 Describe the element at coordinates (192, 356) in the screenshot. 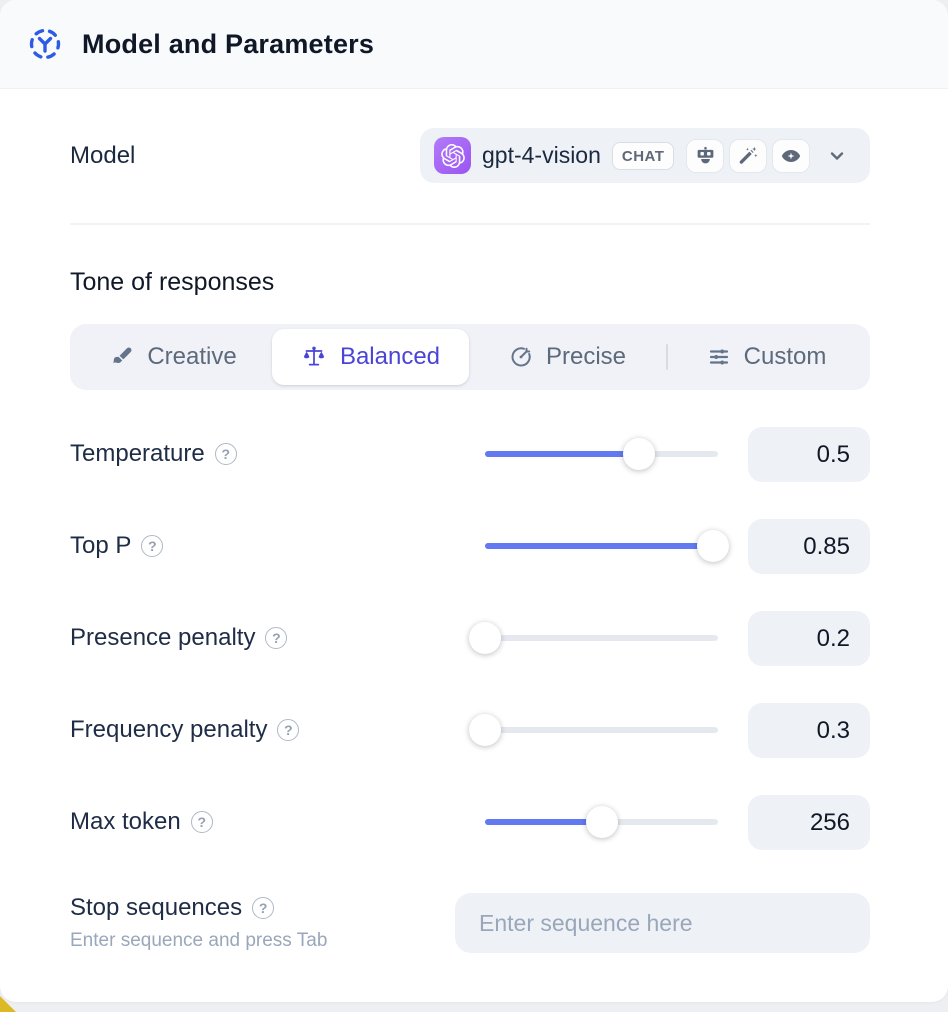

I see `tab-label: Creative` at that location.